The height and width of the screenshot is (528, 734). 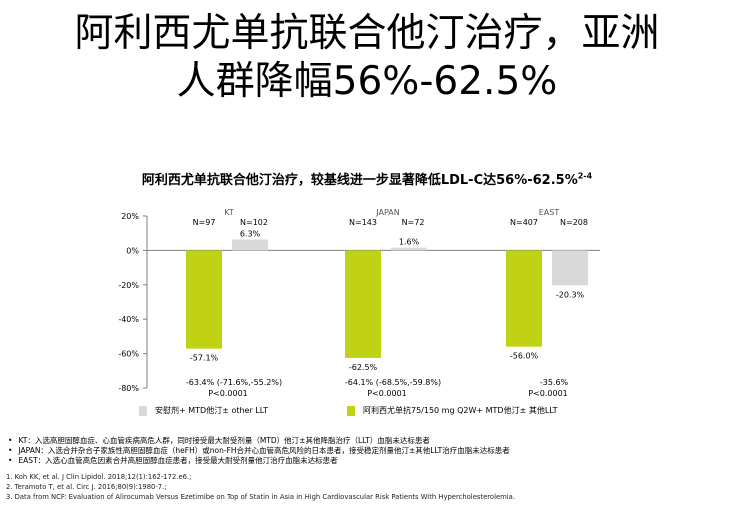 I want to click on difference-label: -35.6%, so click(x=554, y=382).